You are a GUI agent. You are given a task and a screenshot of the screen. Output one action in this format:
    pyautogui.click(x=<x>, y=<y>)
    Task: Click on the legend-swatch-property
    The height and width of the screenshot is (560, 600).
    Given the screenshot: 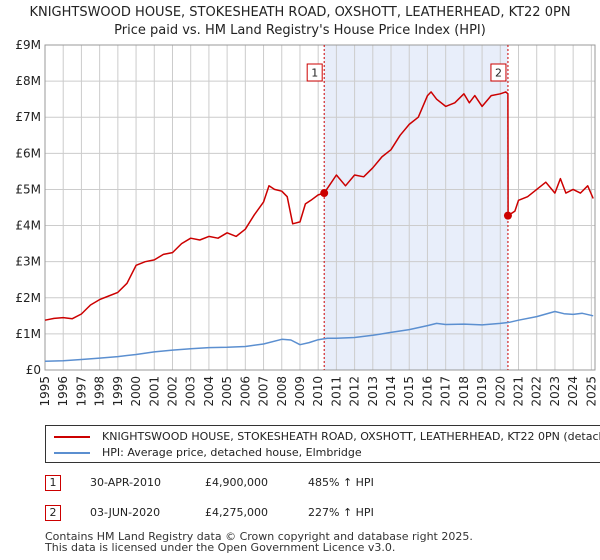 What is the action you would take?
    pyautogui.click(x=72, y=437)
    